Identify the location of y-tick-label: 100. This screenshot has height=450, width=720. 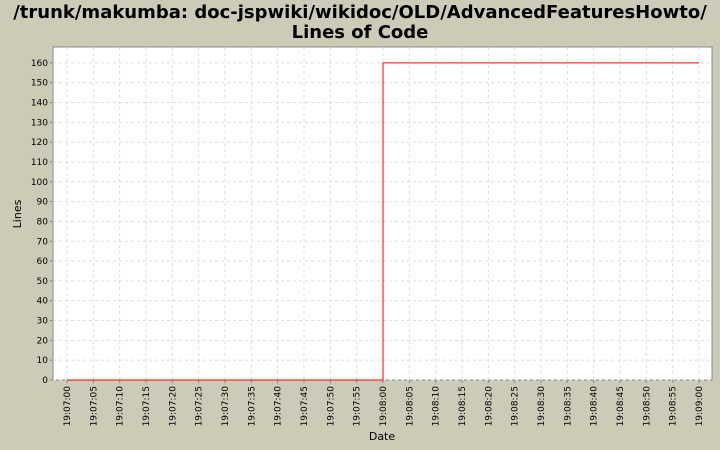
(39, 183).